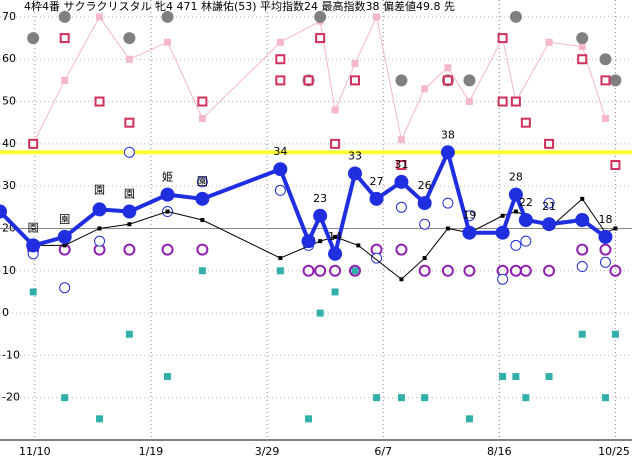 Image resolution: width=632 pixels, height=460 pixels. I want to click on data-label: 23, so click(320, 198).